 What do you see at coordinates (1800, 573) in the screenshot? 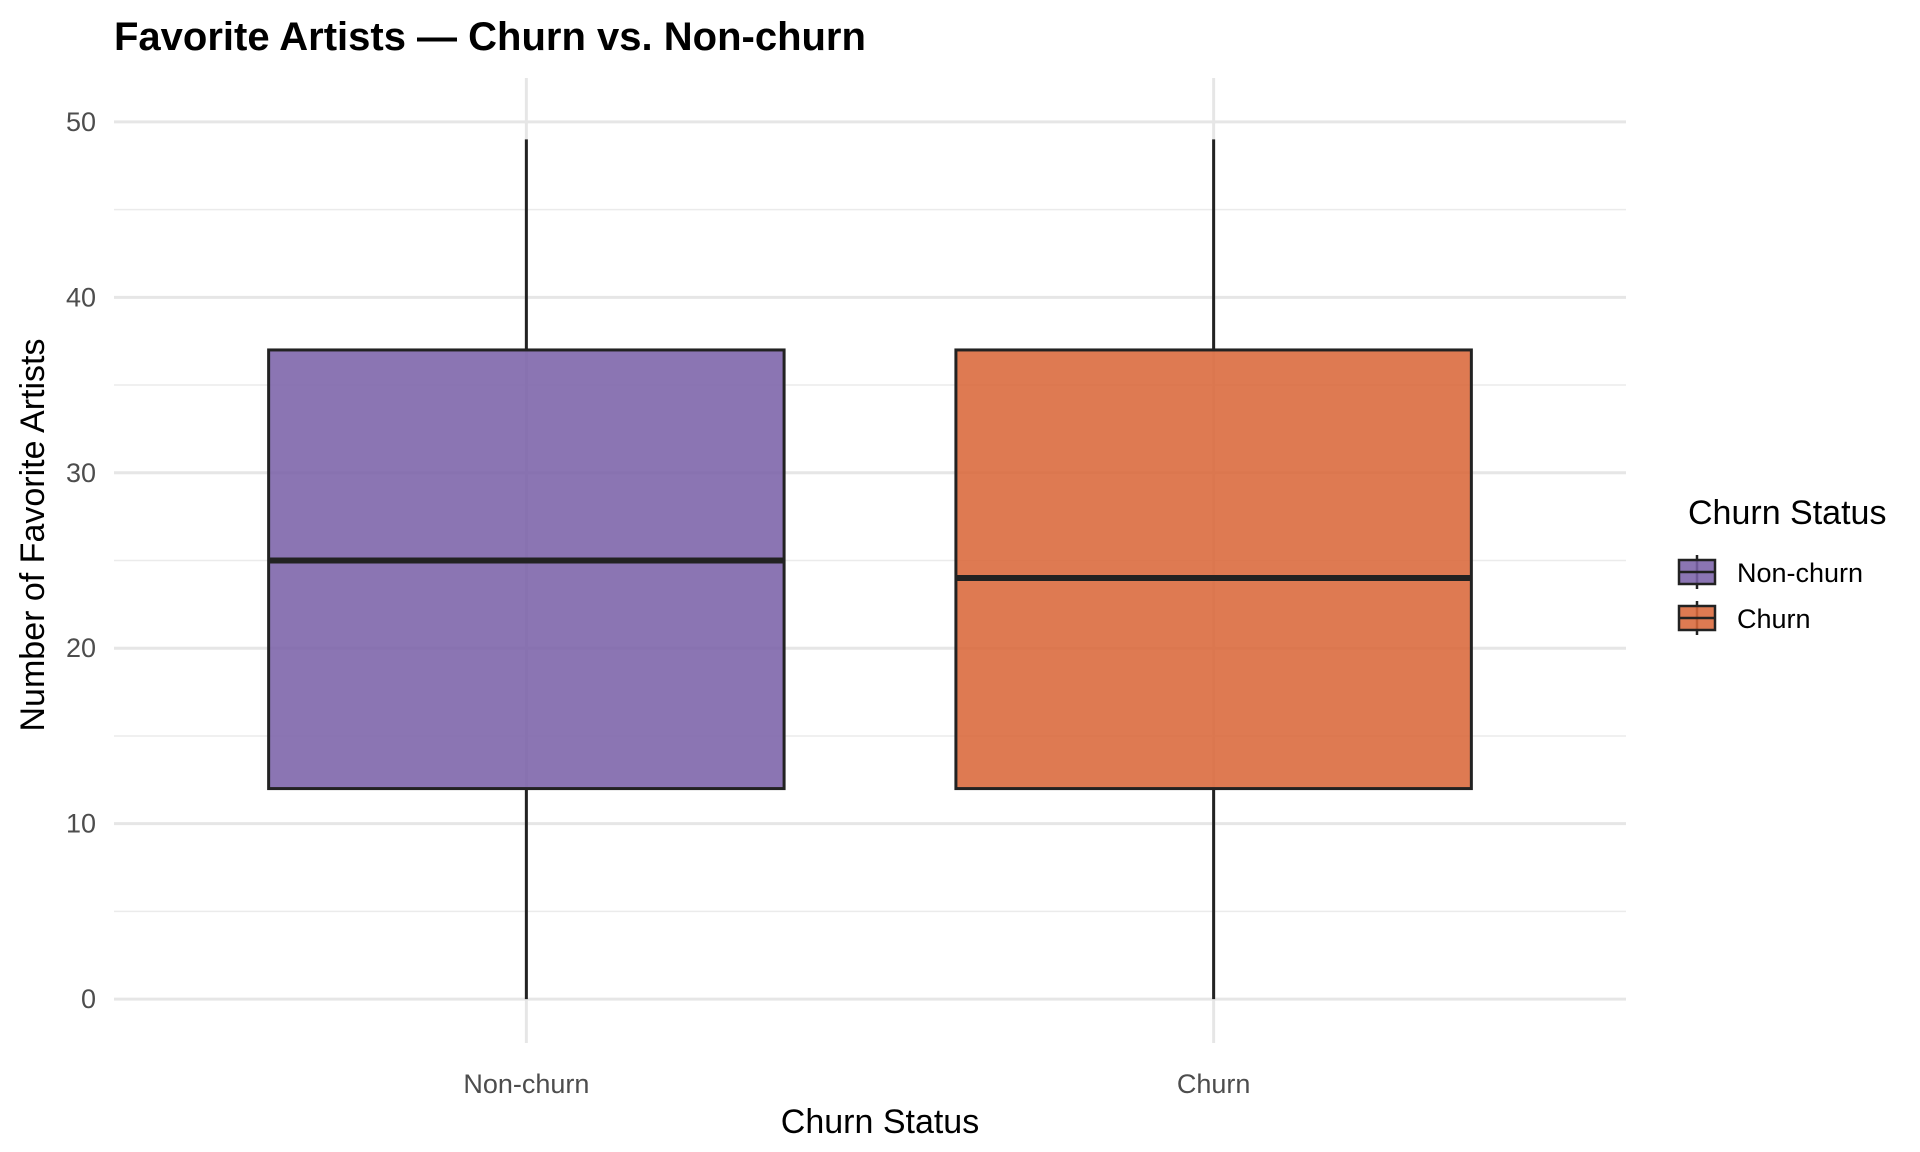
I see `legend-label: Non-churn` at bounding box center [1800, 573].